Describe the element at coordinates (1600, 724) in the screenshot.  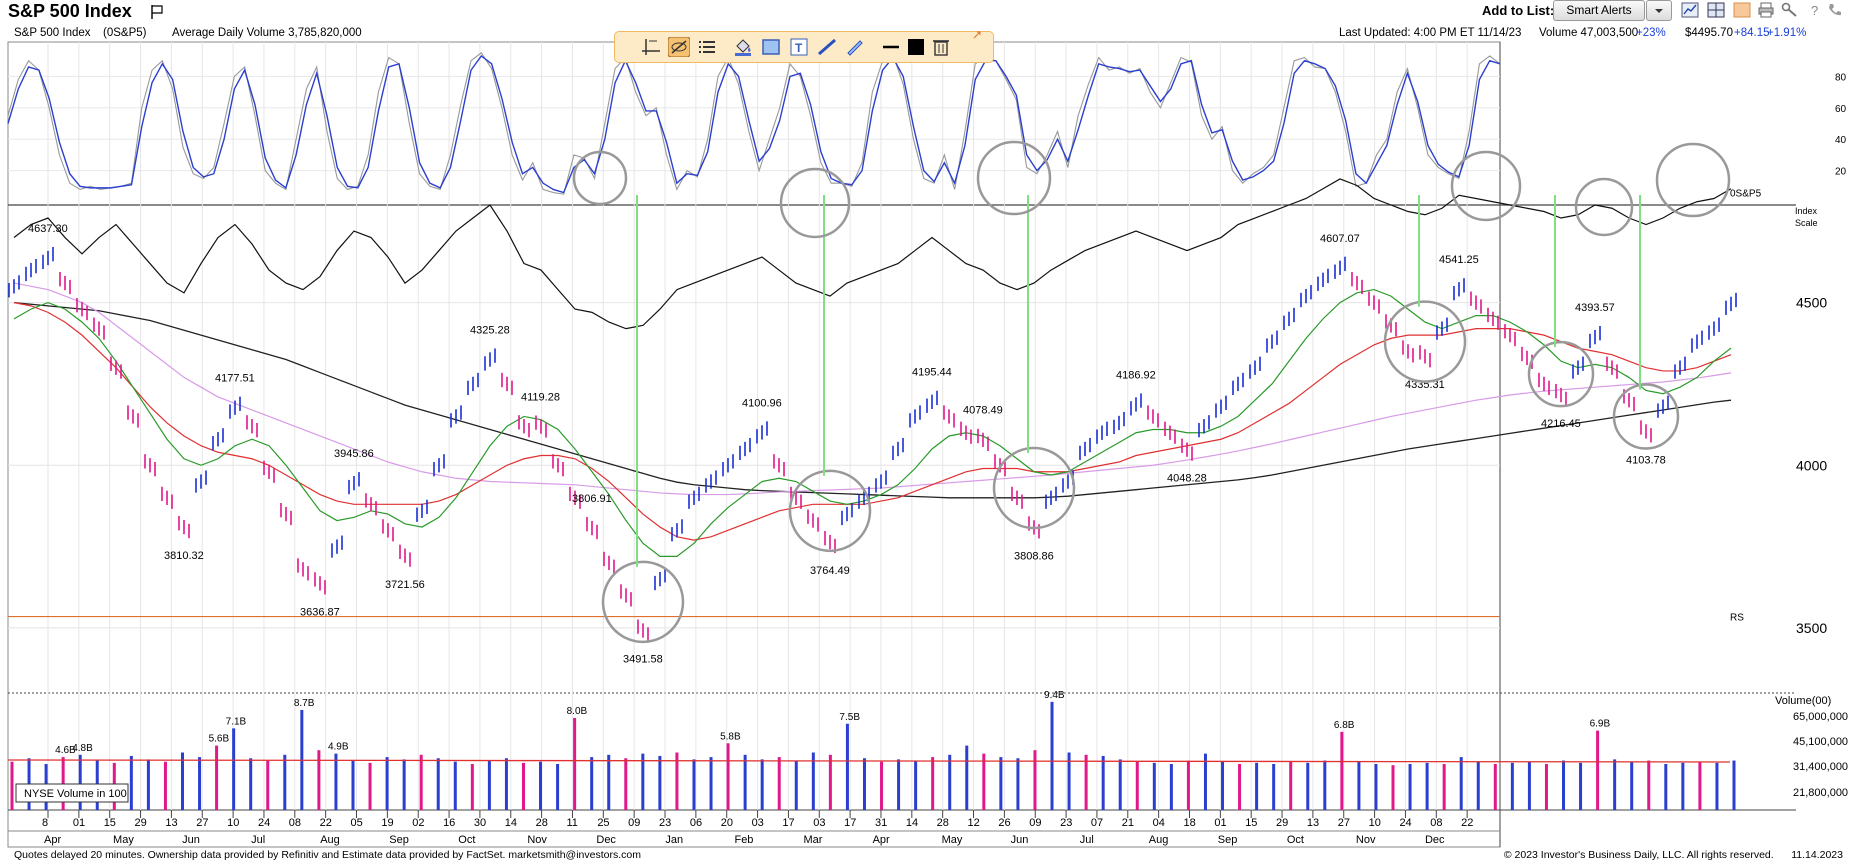
I see `volume-peak-label: 6.9B` at that location.